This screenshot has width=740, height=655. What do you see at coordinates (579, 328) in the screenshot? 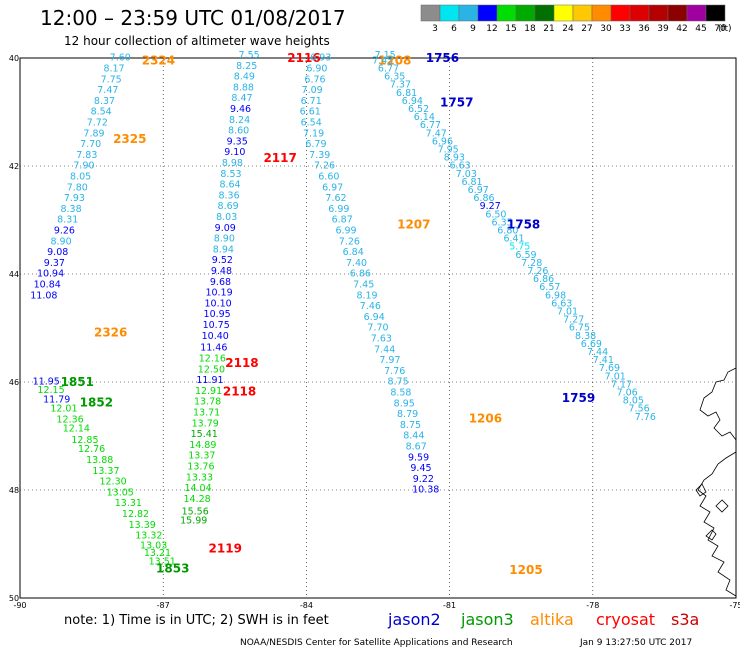
I see `swh-value: 6.75` at bounding box center [579, 328].